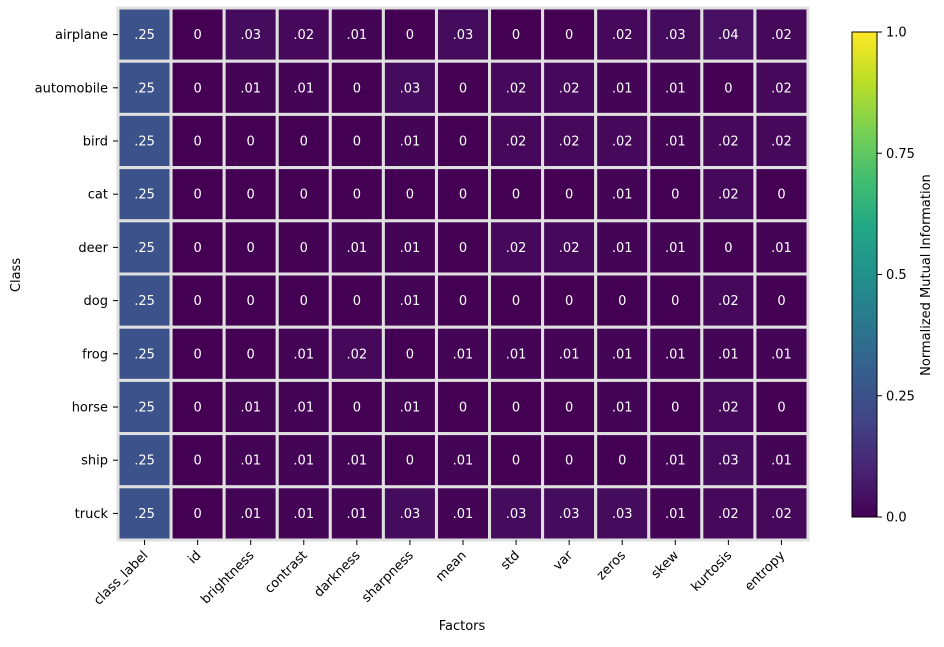 The height and width of the screenshot is (647, 944). What do you see at coordinates (337, 574) in the screenshot?
I see `x-tick-label: darkness` at bounding box center [337, 574].